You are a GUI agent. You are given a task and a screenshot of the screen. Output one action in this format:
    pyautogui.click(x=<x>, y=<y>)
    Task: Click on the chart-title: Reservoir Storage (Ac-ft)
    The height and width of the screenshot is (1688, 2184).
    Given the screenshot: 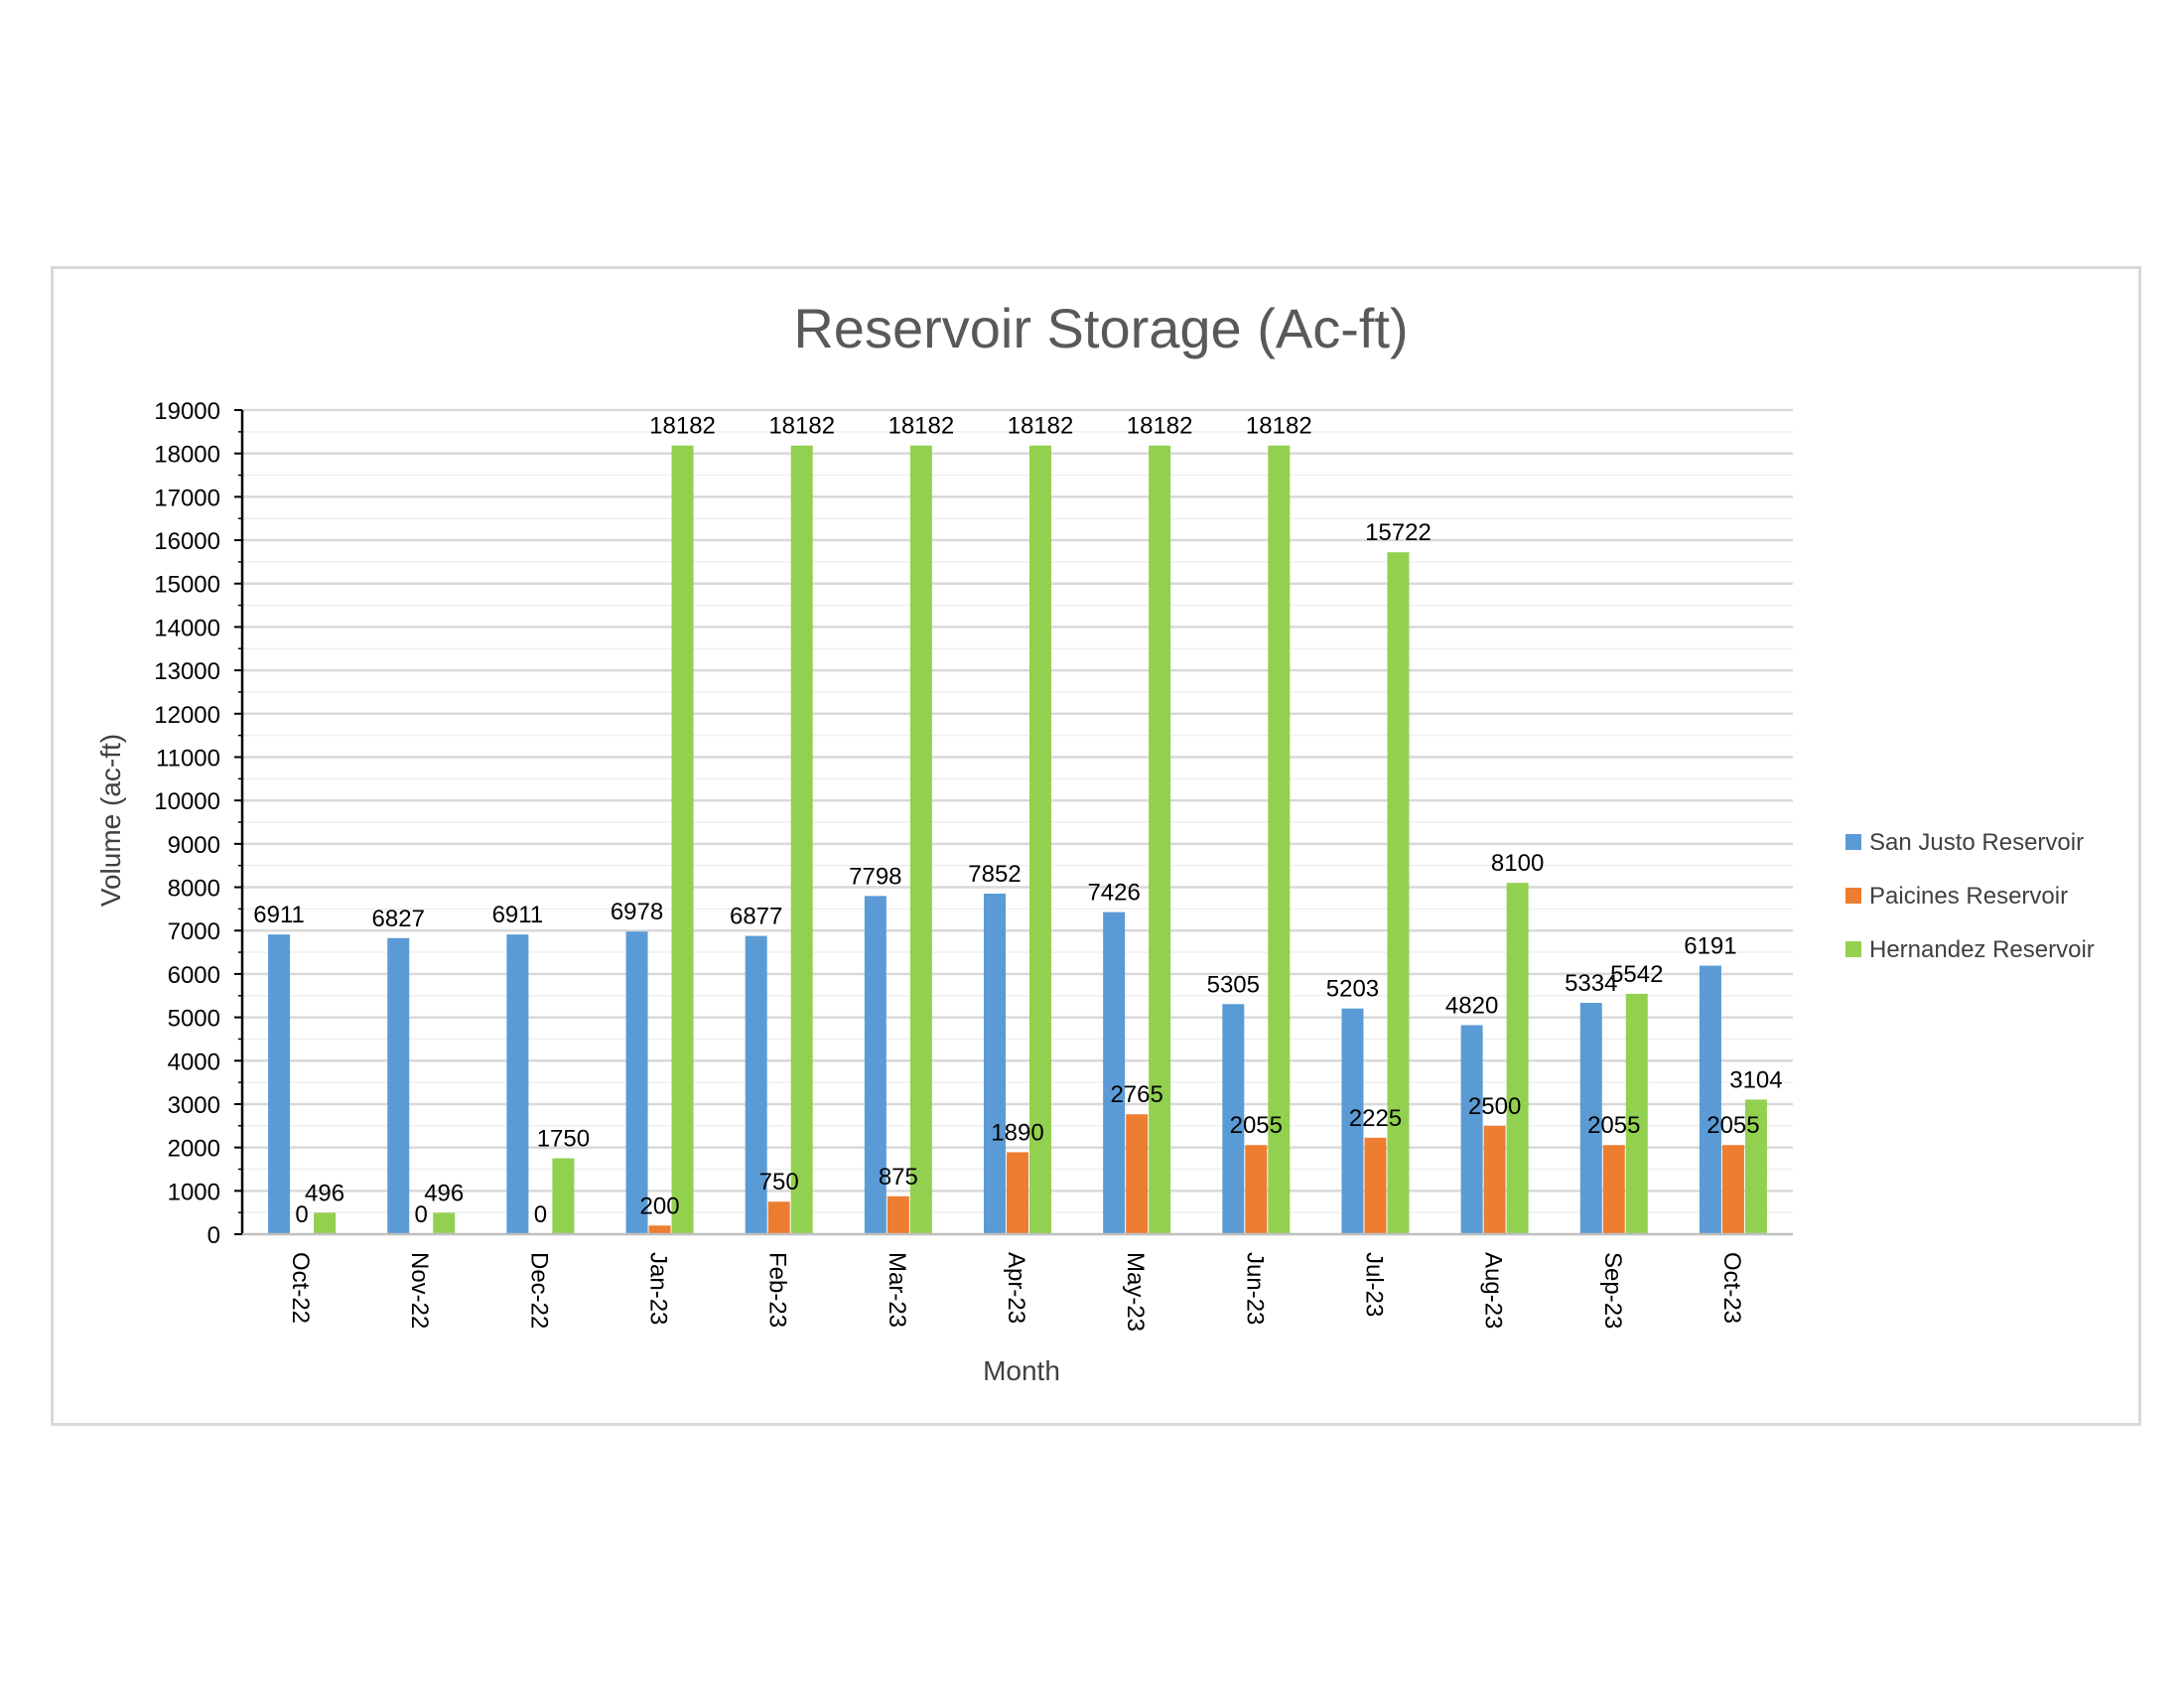 What is the action you would take?
    pyautogui.click(x=1100, y=328)
    